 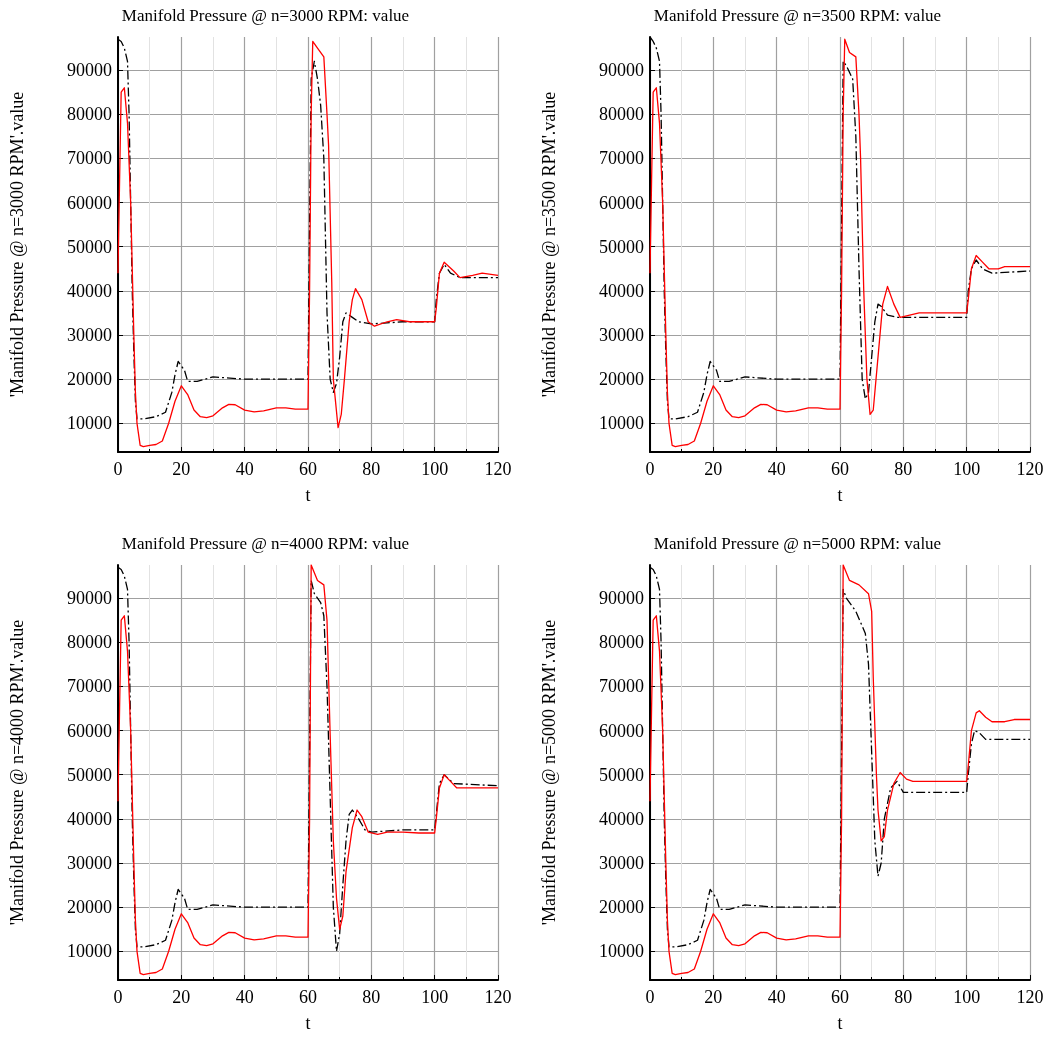 I want to click on y-axis-title: 'Manifold Pressure @ n=3500 RPM'.value, so click(x=549, y=244).